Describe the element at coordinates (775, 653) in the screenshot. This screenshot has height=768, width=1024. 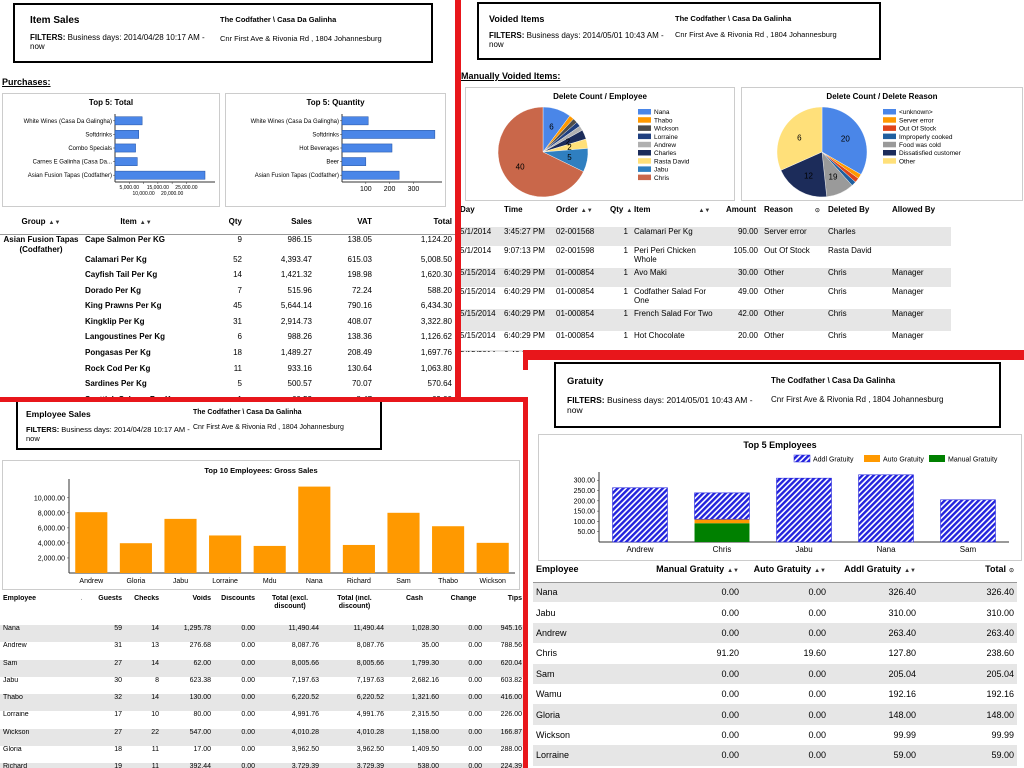
I see `table-row: Chris 91.20 19.60 127.80 238.60` at that location.